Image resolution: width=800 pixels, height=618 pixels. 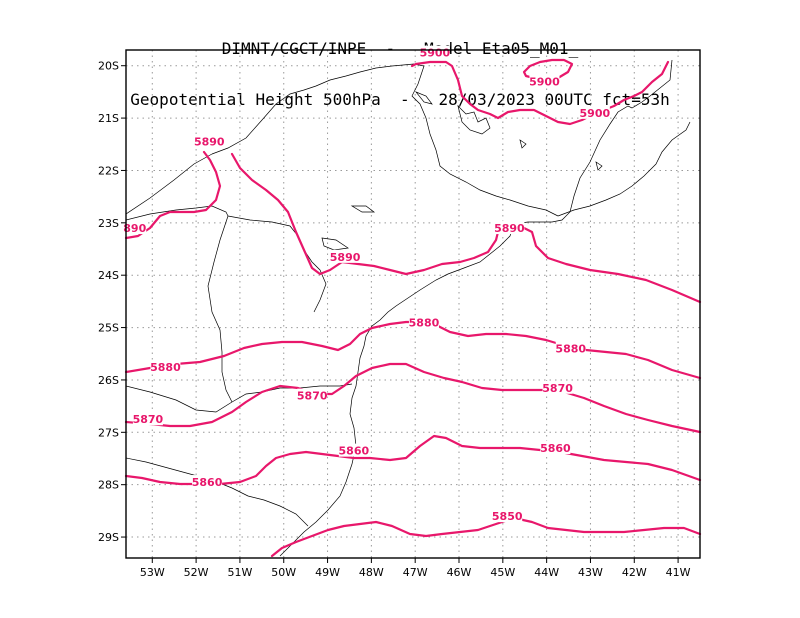 I want to click on lat-tick-label: 23S, so click(x=108, y=223).